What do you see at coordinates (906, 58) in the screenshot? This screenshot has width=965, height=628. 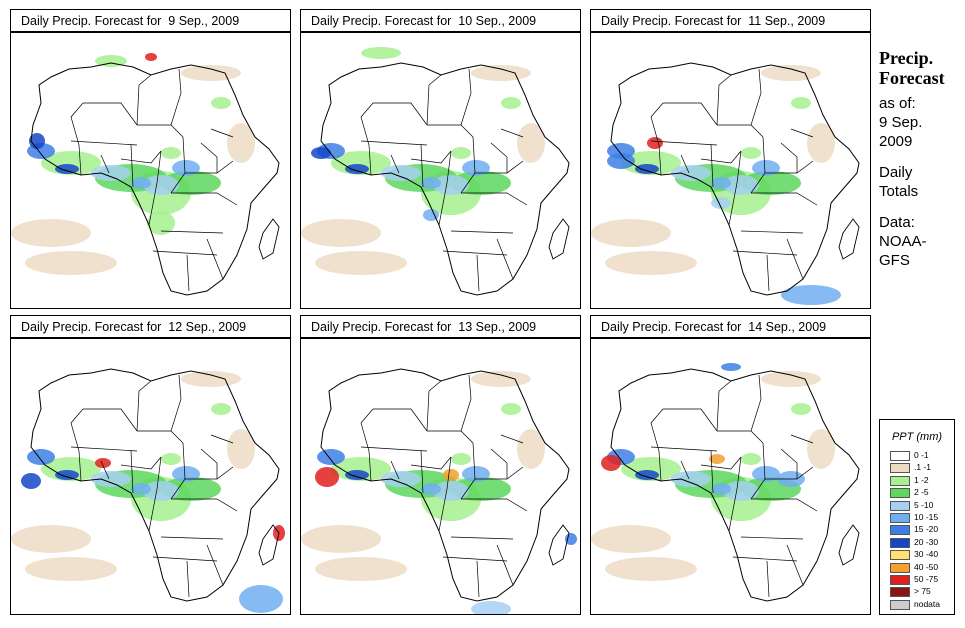 I see `heading-line-1: Precip.` at bounding box center [906, 58].